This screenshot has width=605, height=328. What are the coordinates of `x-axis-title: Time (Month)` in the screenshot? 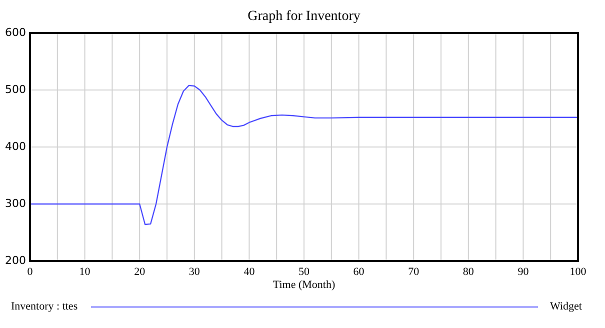 It's located at (304, 285).